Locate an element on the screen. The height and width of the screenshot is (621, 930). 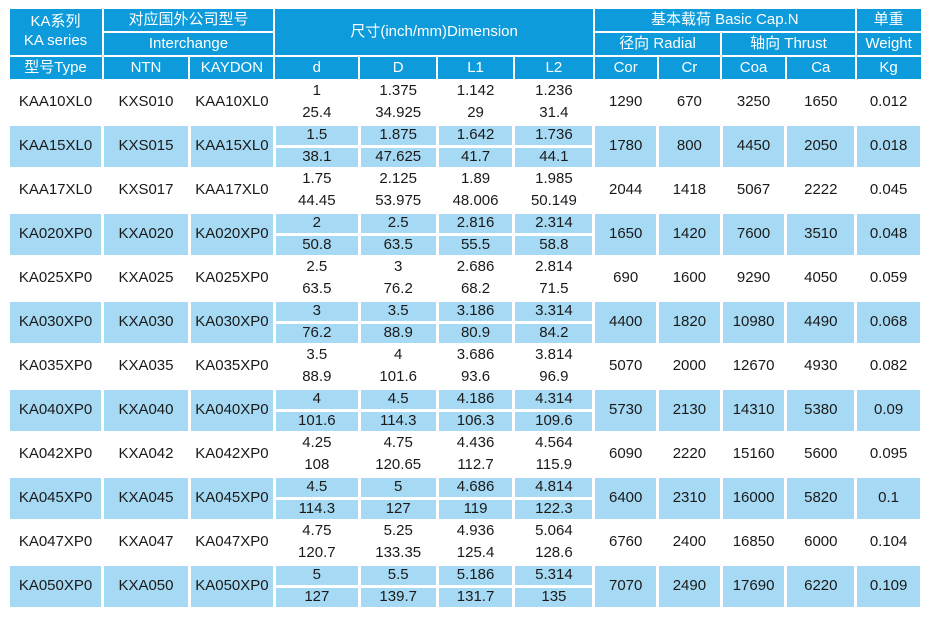
cell-kaydon: KA020XP0 is located at coordinates (231, 234).